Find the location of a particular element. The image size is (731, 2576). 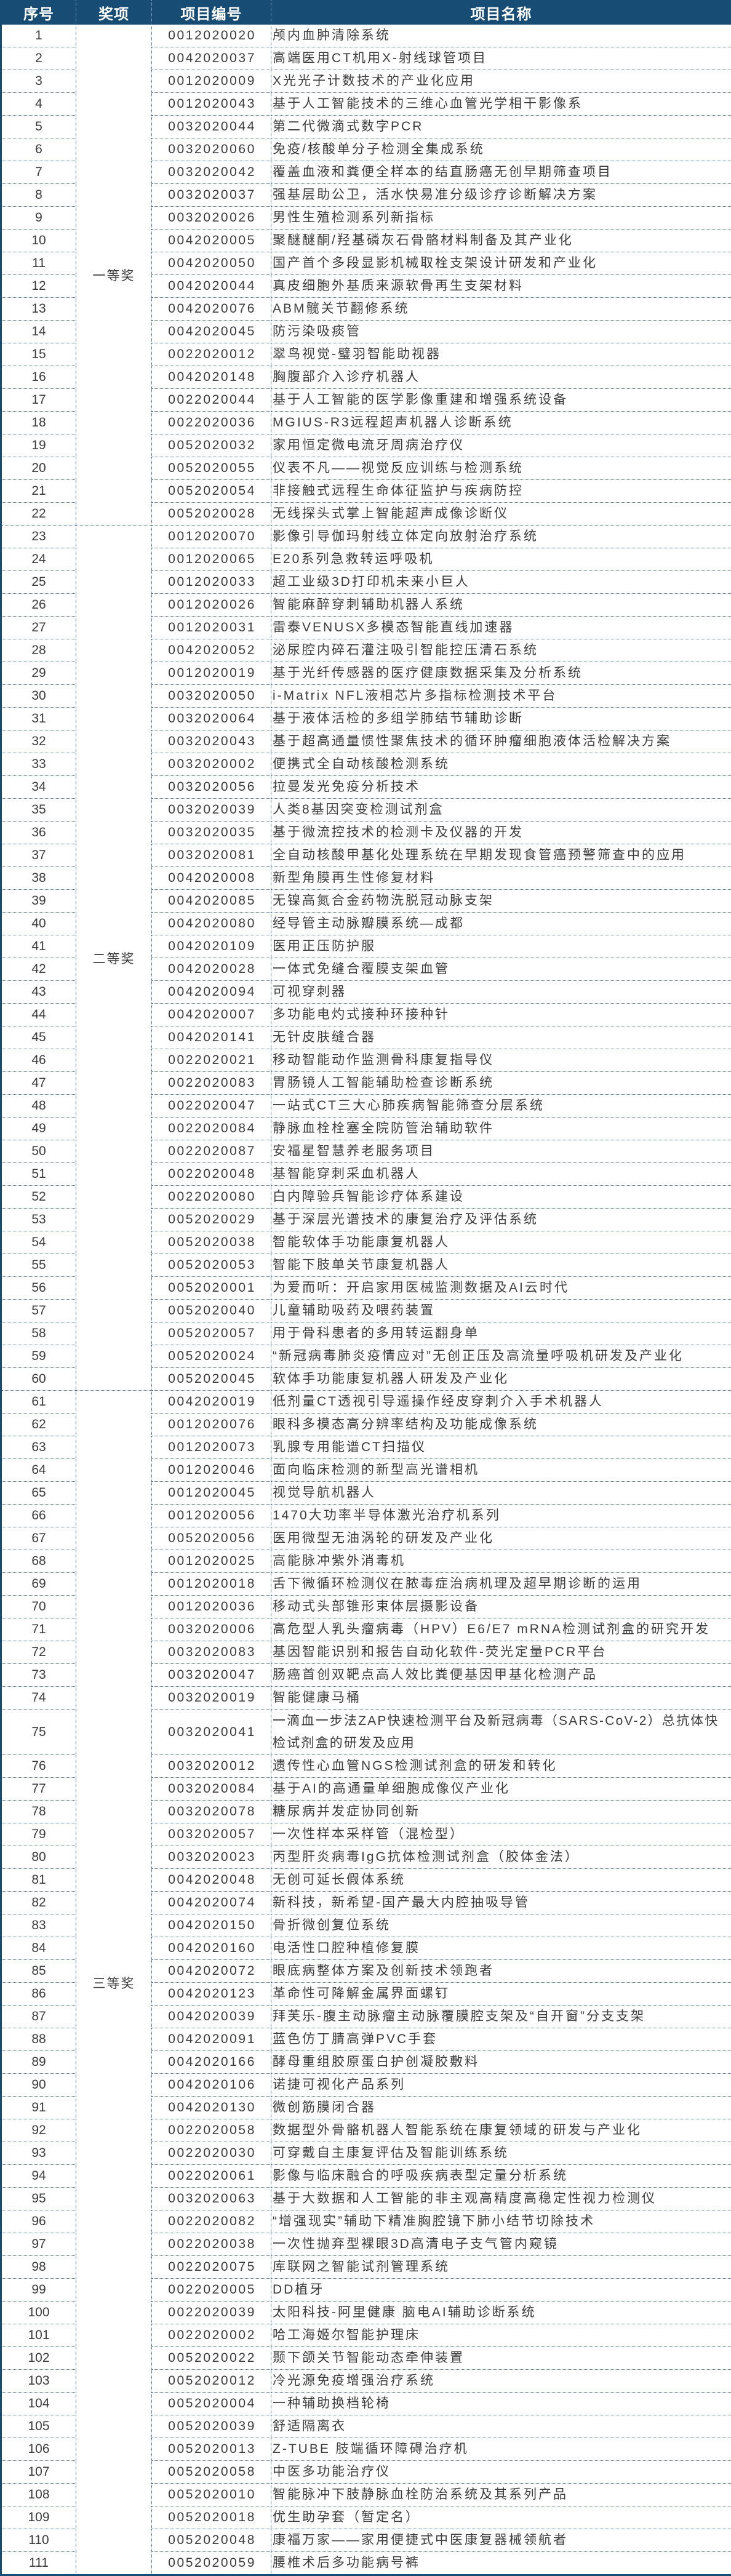

project-code: 0052020058 is located at coordinates (211, 2472).